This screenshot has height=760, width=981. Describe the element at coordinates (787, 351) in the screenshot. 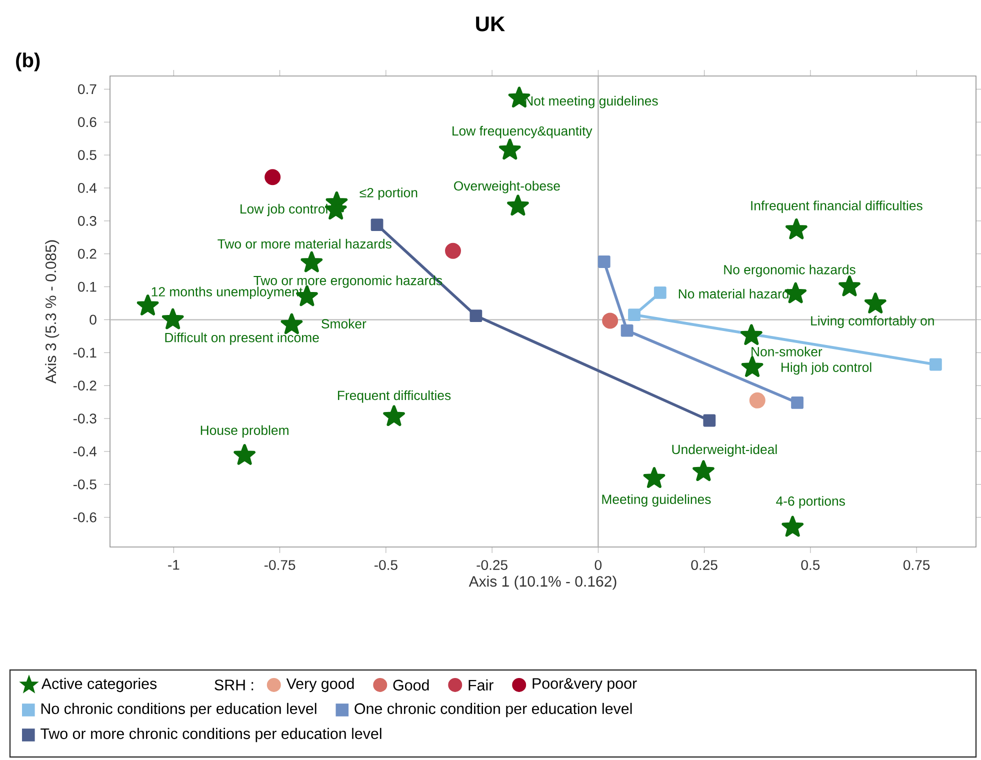

I see `annotation: Non-smoker` at that location.